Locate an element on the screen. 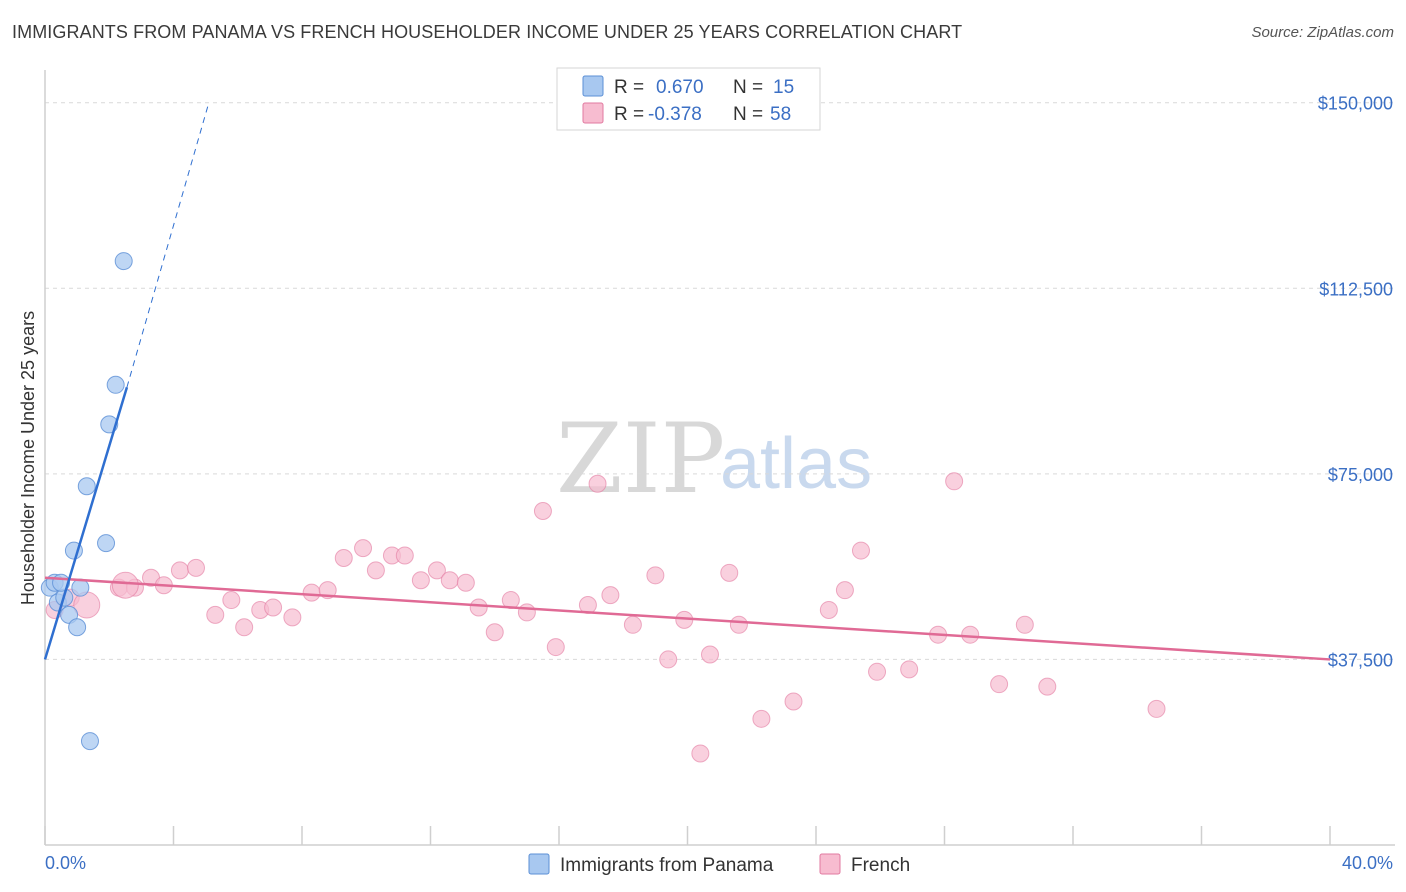  stats-n-label-panama: N = is located at coordinates (748, 87).